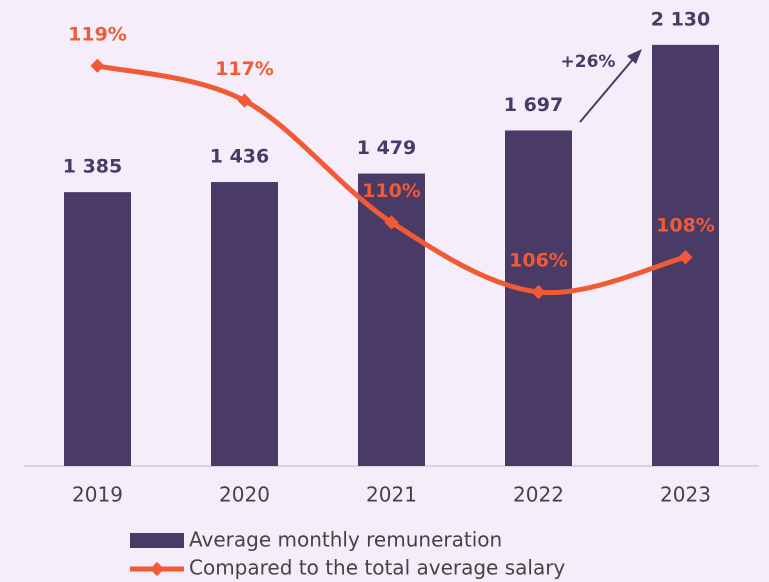  I want to click on annotation-arrow, so click(607, 90).